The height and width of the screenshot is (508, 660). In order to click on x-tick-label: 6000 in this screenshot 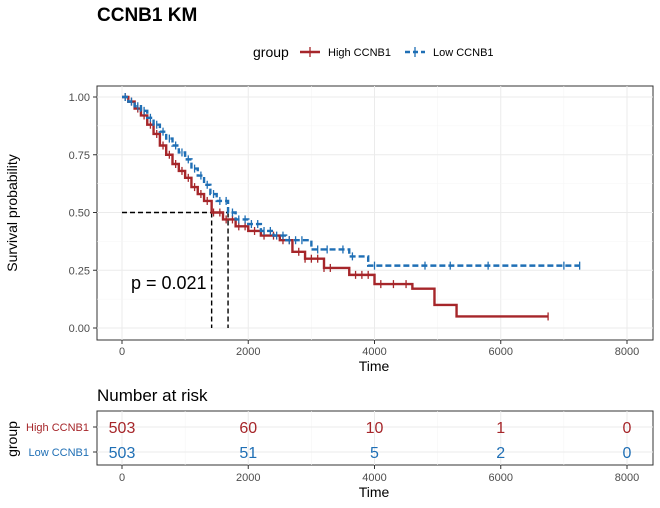, I will do `click(501, 352)`.